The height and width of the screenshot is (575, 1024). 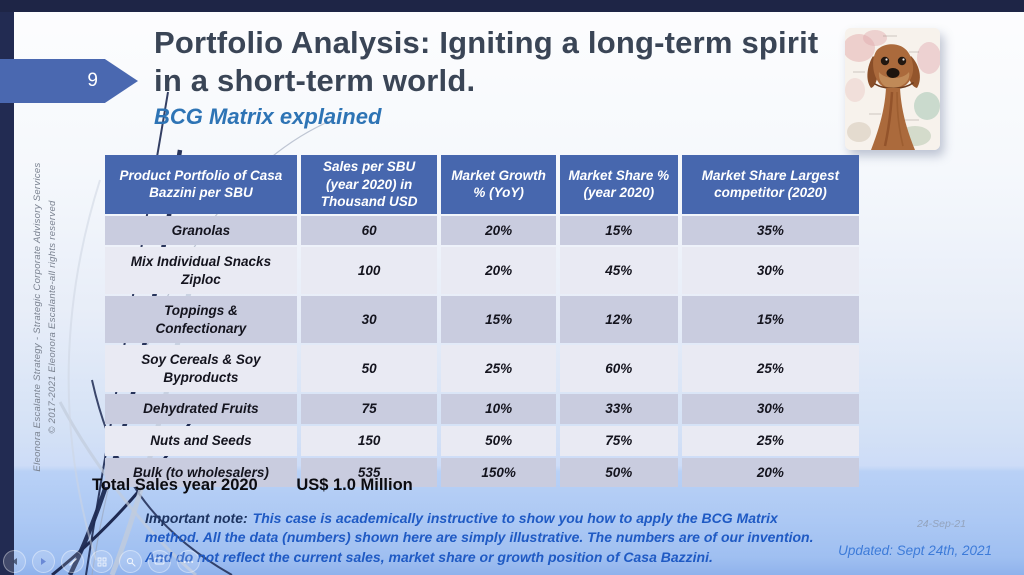 I want to click on slide-subtitle: BCG Matrix explained, so click(x=268, y=116).